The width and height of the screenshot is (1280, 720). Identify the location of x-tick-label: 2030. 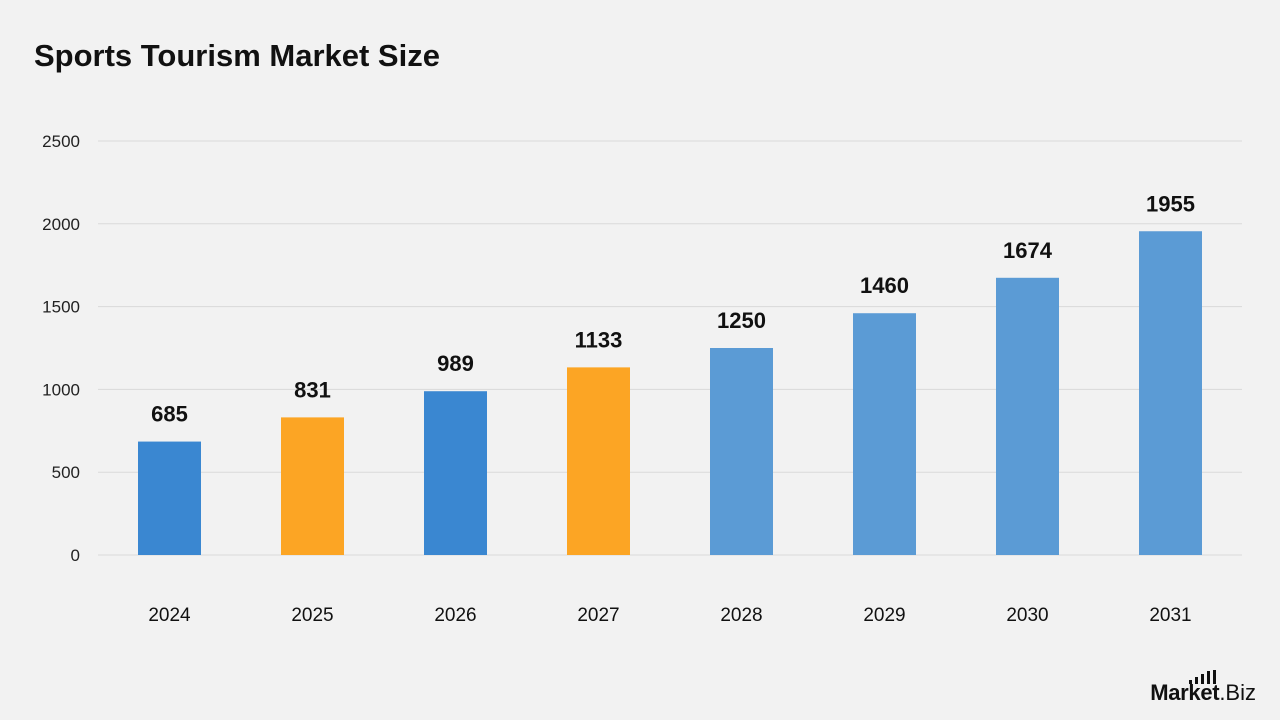
(1027, 615).